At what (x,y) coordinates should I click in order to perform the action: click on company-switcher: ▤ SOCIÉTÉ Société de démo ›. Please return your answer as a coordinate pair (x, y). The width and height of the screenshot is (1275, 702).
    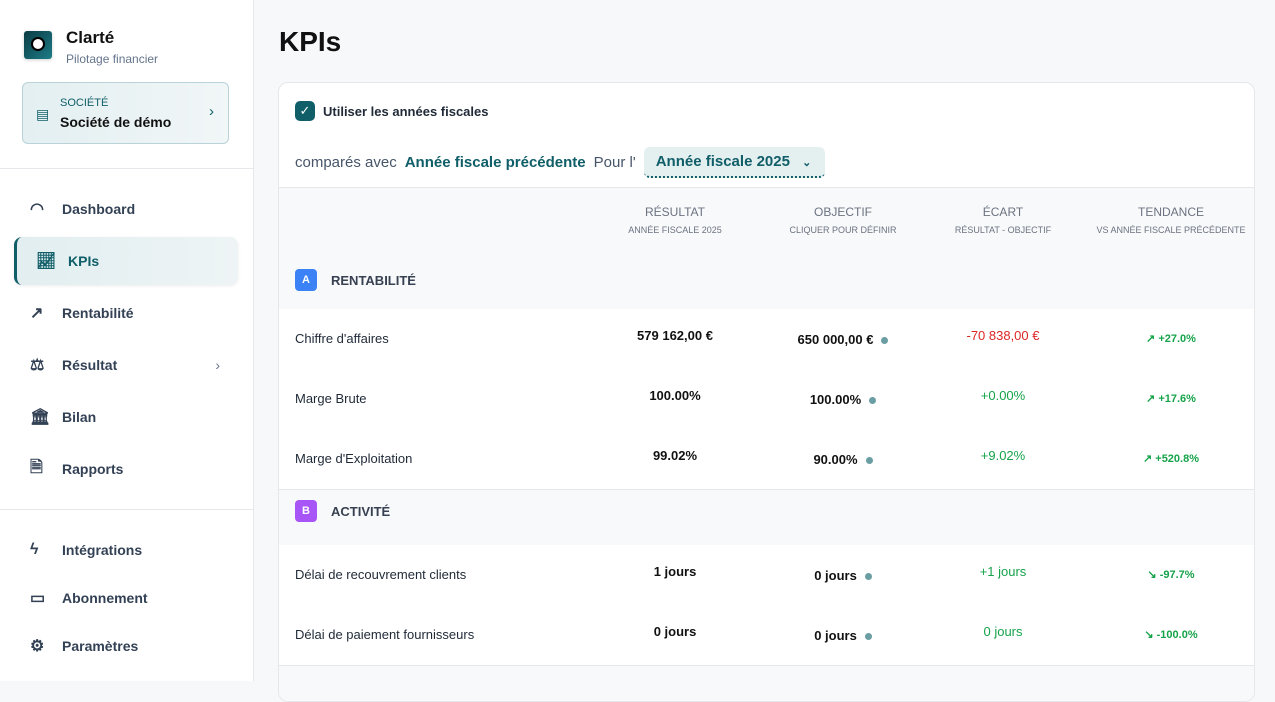
    Looking at the image, I should click on (125, 113).